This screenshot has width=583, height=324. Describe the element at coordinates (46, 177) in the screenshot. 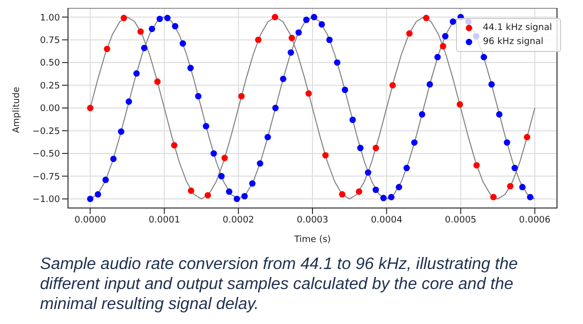

I see `y-tick-label: −0.75` at that location.